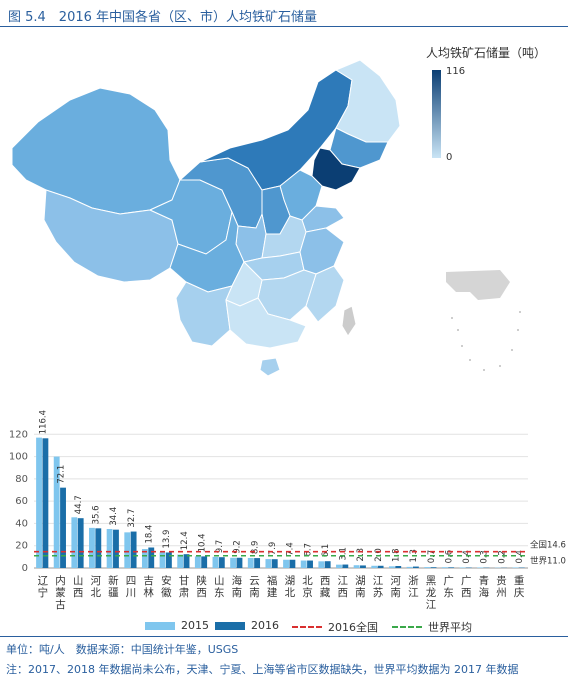 The image size is (568, 681). I want to click on map-legend-colorbar, so click(436, 114).